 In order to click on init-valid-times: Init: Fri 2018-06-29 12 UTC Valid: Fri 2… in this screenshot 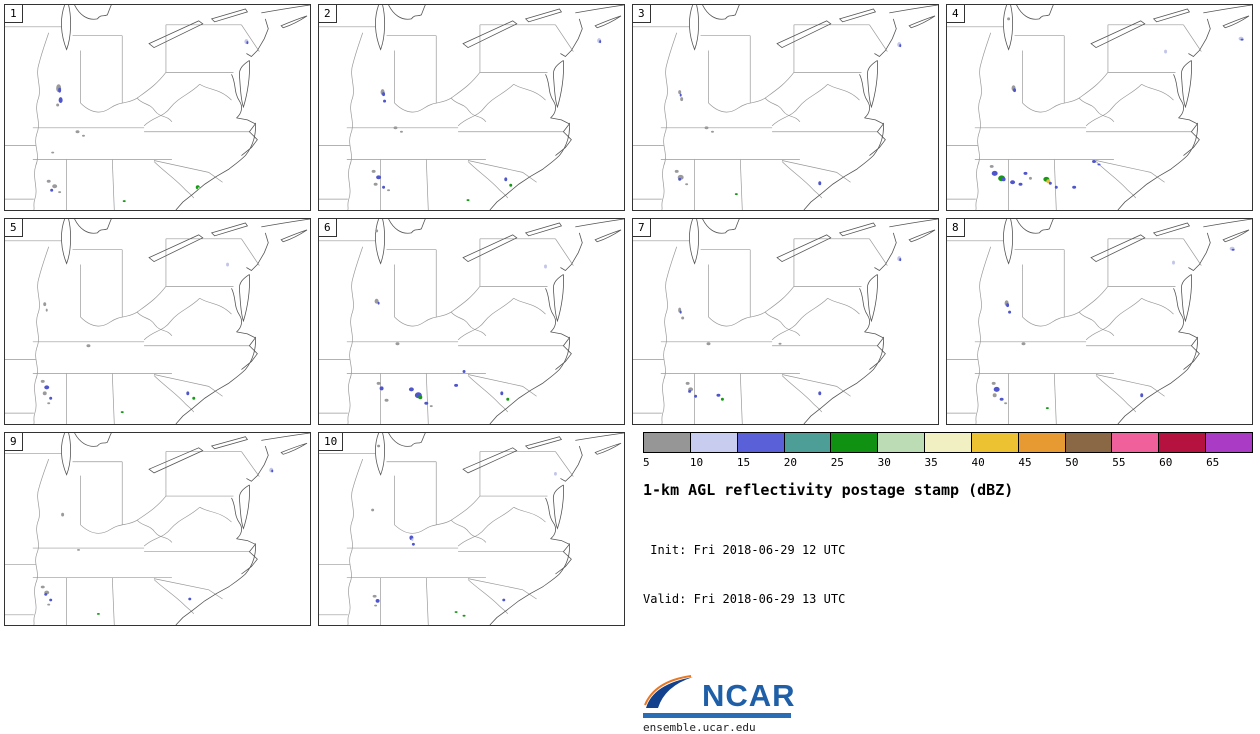, I will do `click(948, 575)`.